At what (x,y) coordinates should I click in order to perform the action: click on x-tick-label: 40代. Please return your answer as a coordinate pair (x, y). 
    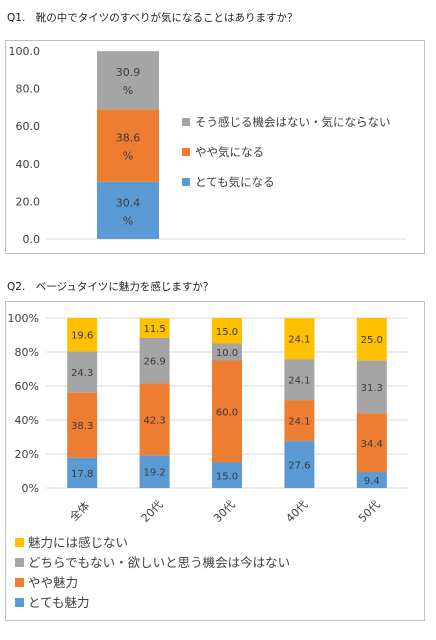
    Looking at the image, I should click on (296, 511).